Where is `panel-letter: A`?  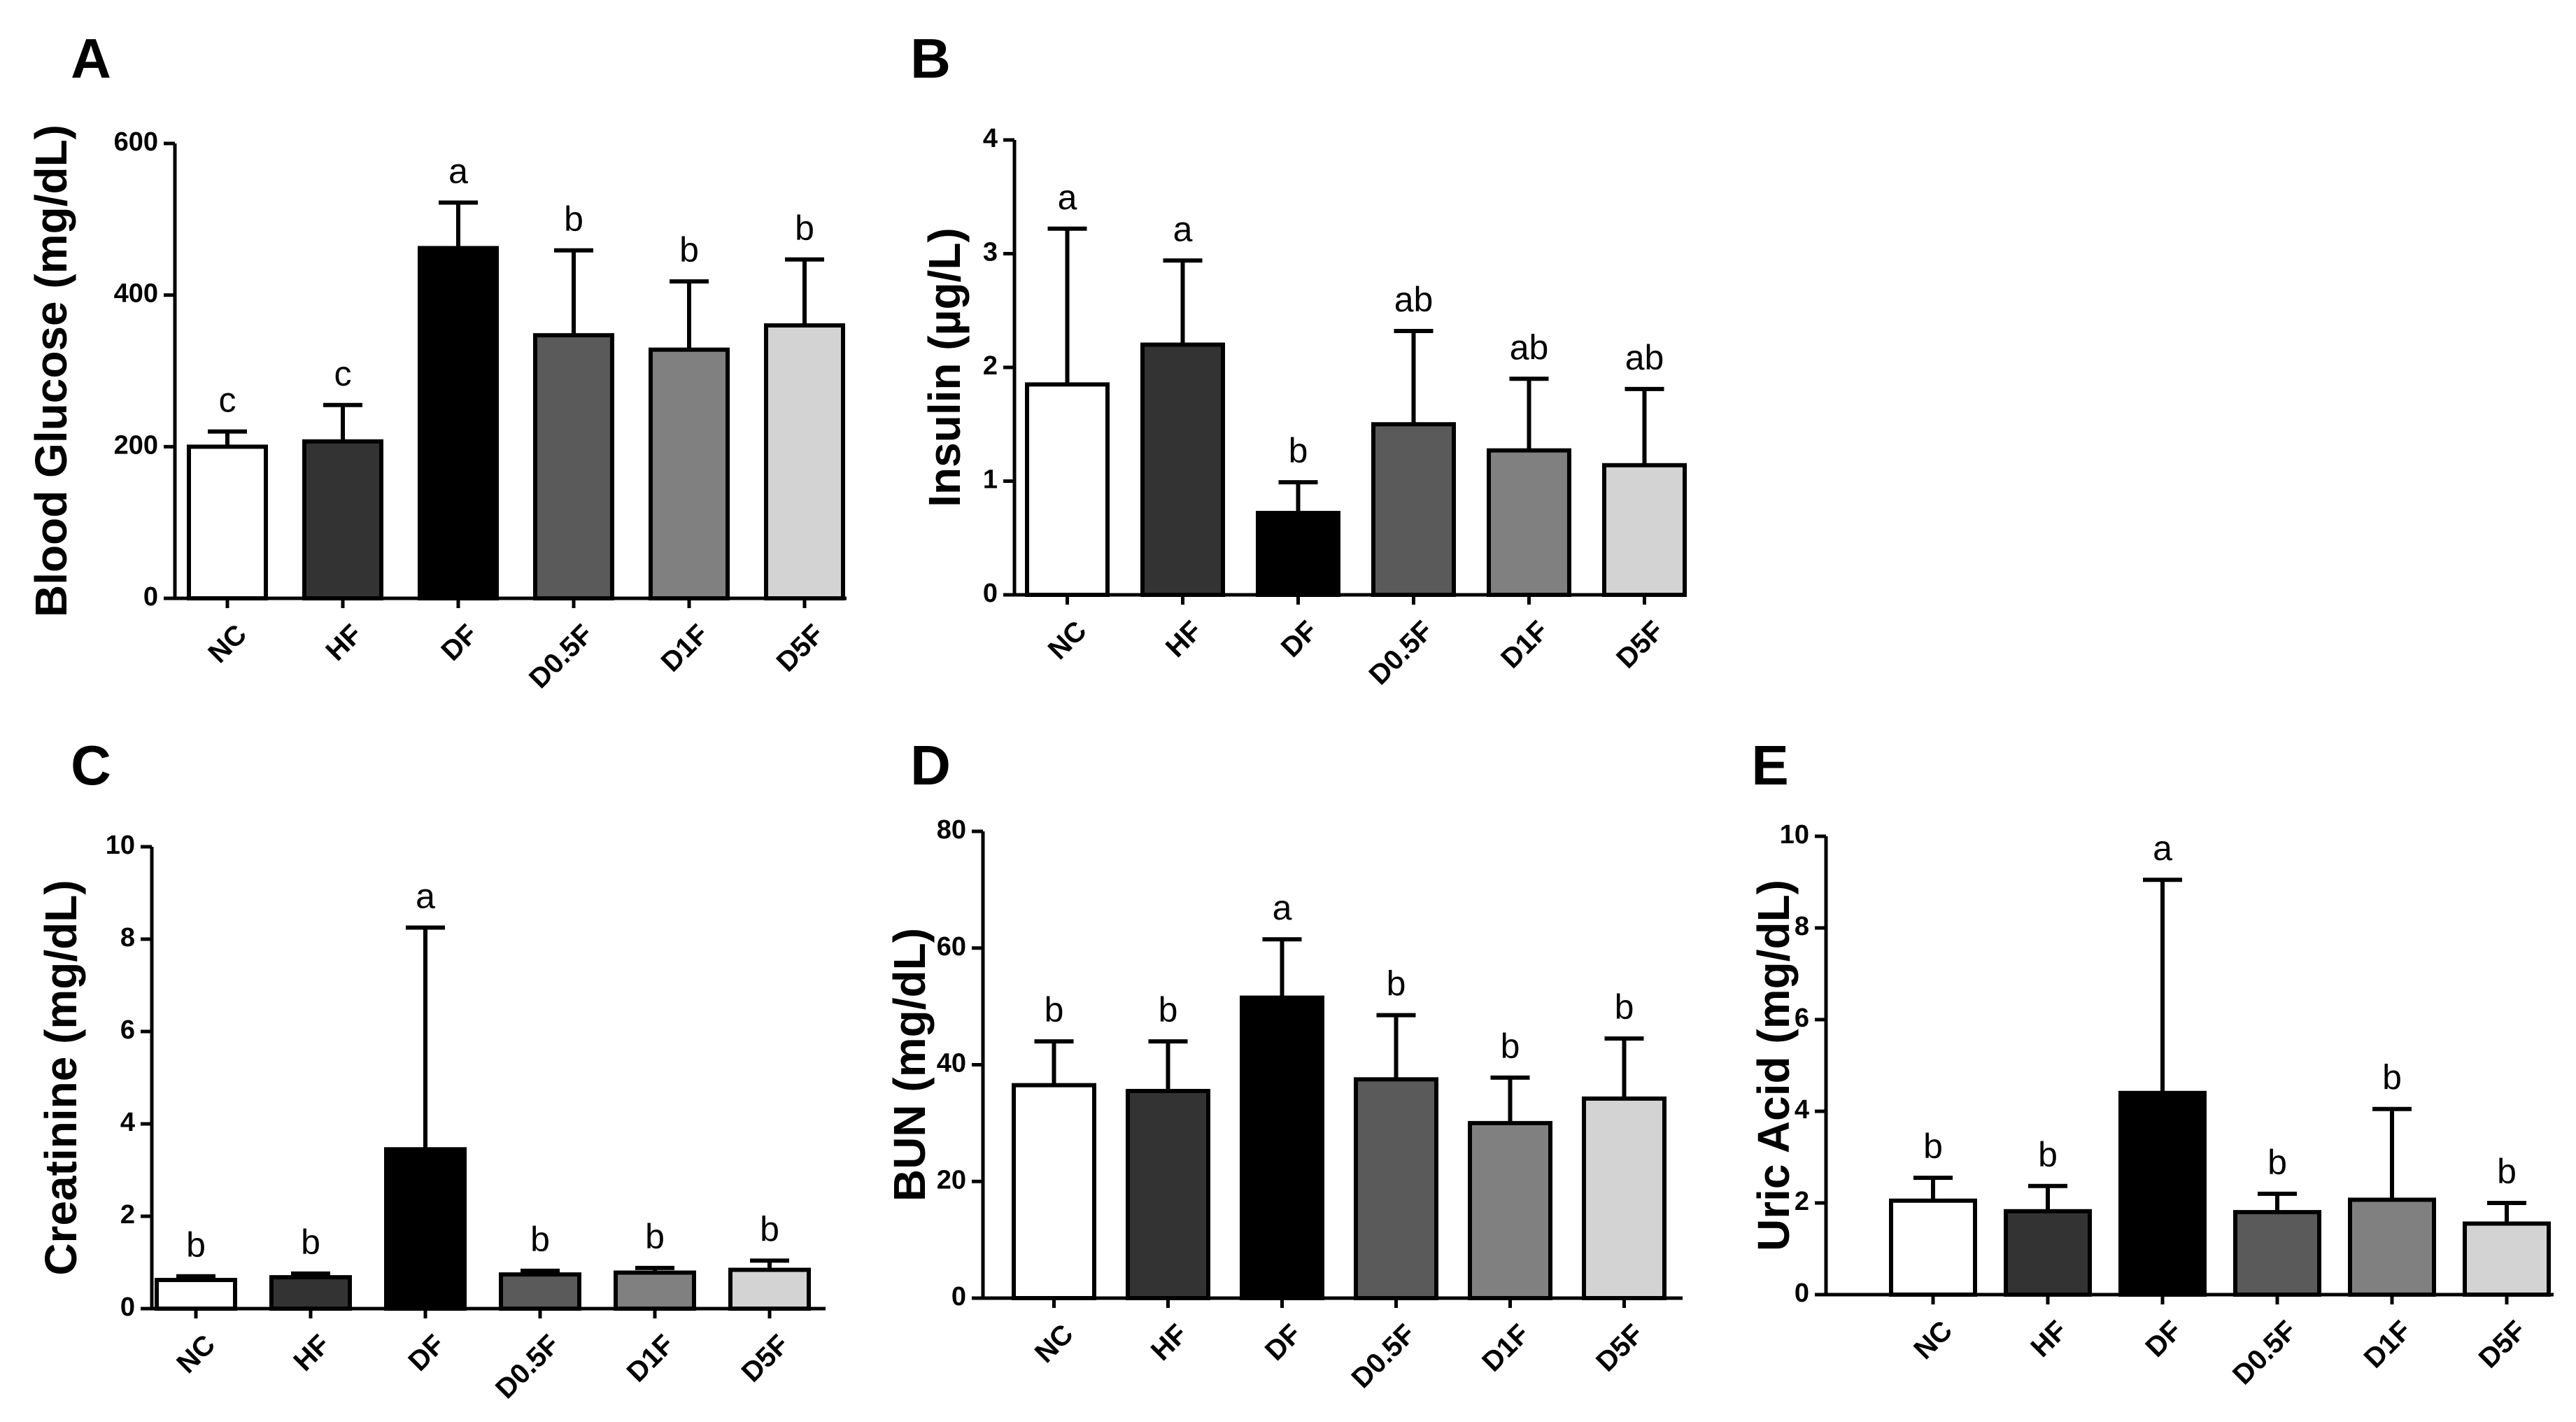 panel-letter: A is located at coordinates (91, 58).